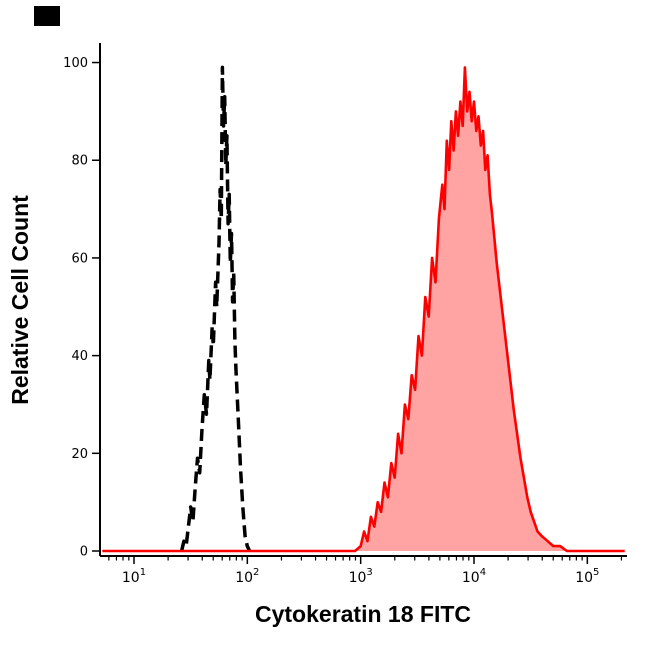 The image size is (650, 645). I want to click on x-tick-label: 10⁴, so click(474, 576).